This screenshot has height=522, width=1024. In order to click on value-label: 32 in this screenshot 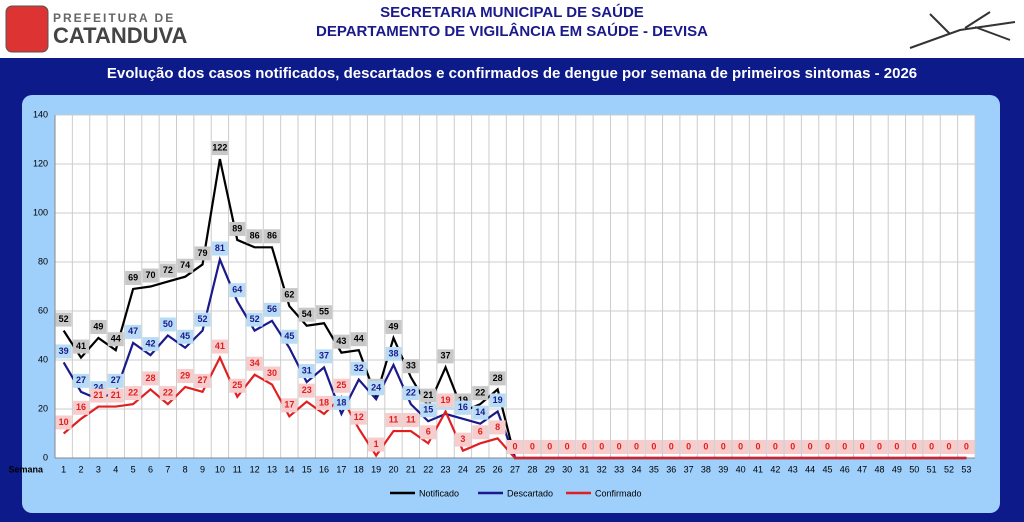, I will do `click(359, 368)`.